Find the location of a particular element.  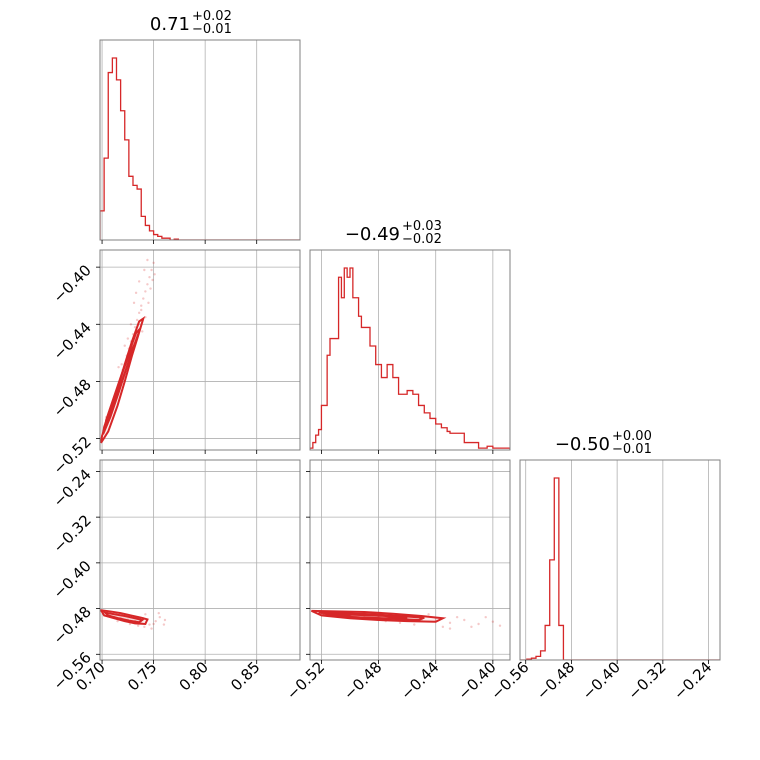

x-tick-label: −0.44 is located at coordinates (419, 680).